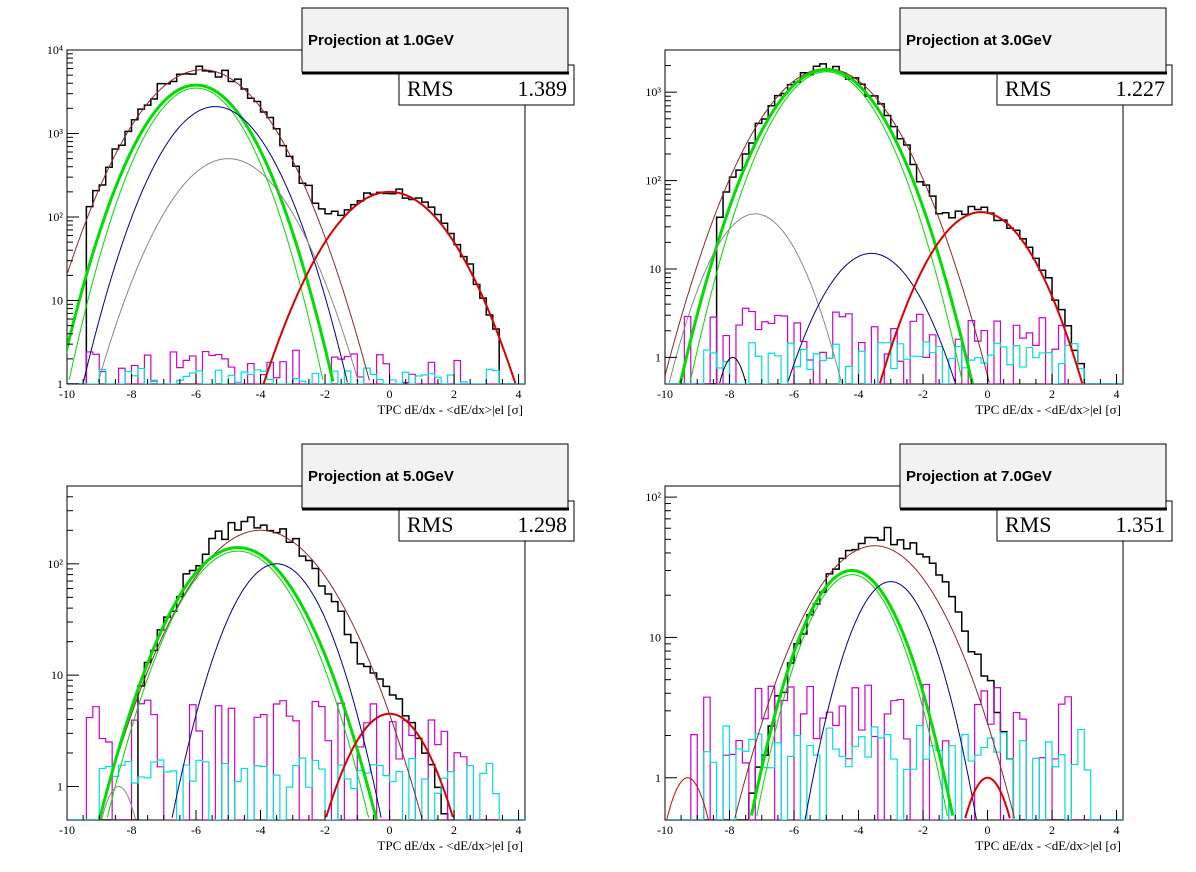 The width and height of the screenshot is (1196, 872). What do you see at coordinates (381, 40) in the screenshot?
I see `chart-title: Projection at 1.0GeV` at bounding box center [381, 40].